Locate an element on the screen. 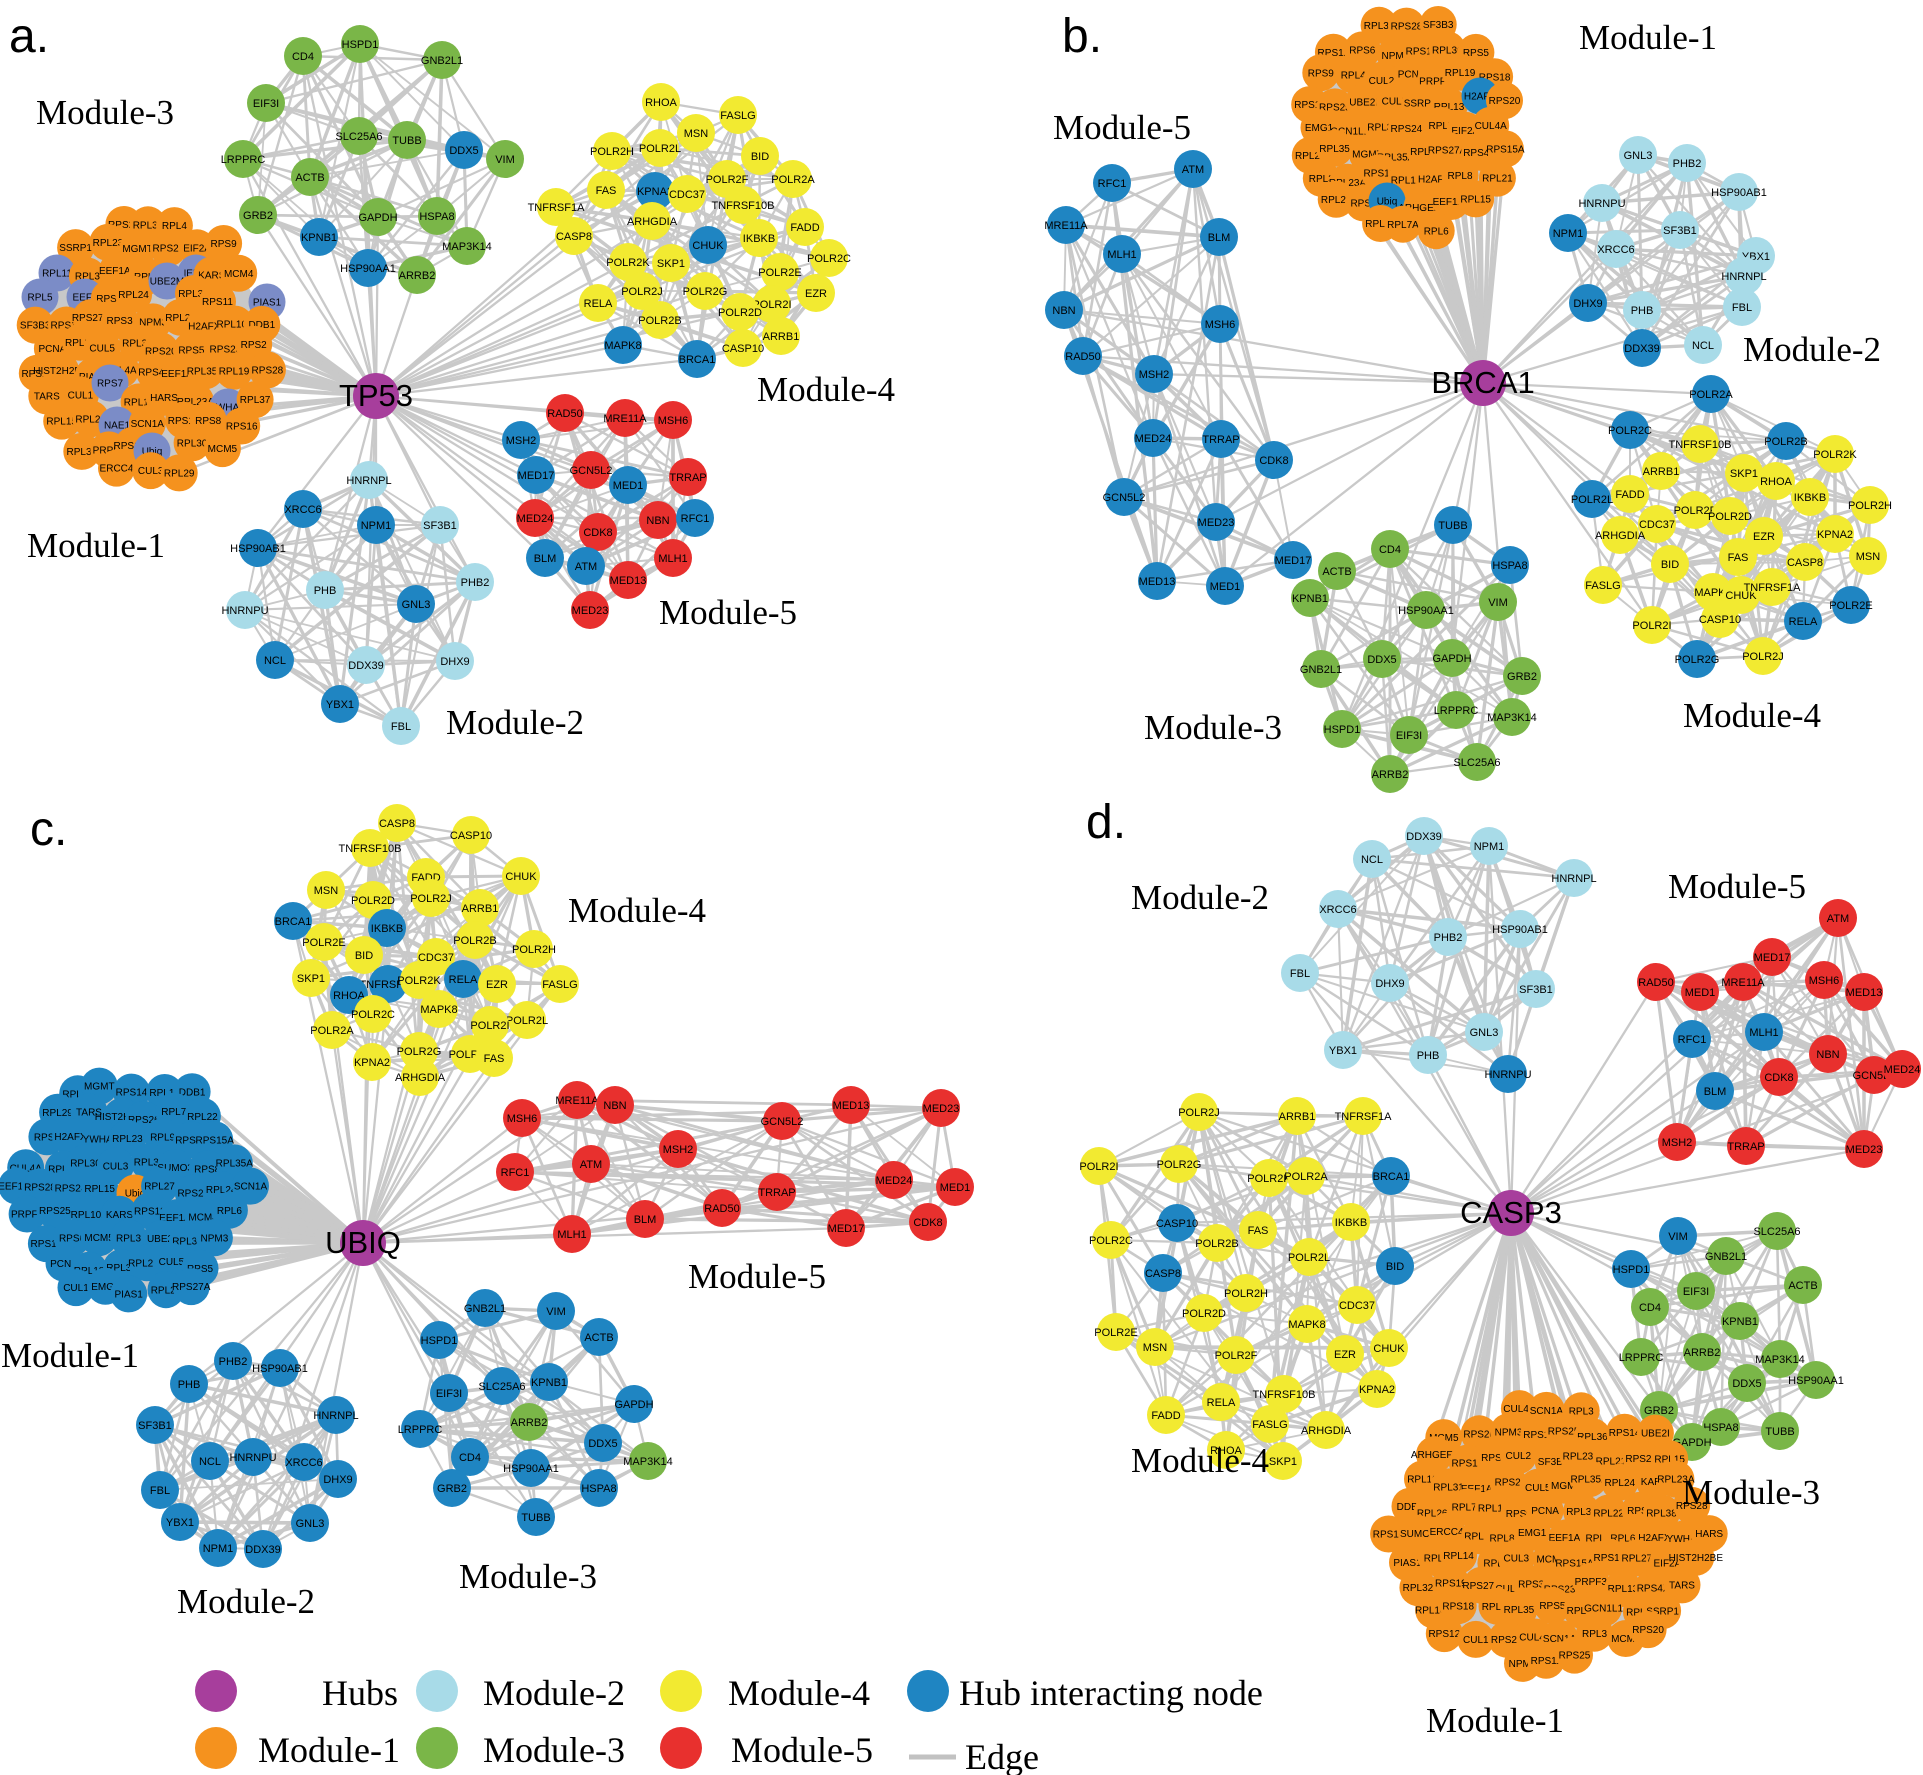  svg-text: RPL15 is located at coordinates (61, 422).